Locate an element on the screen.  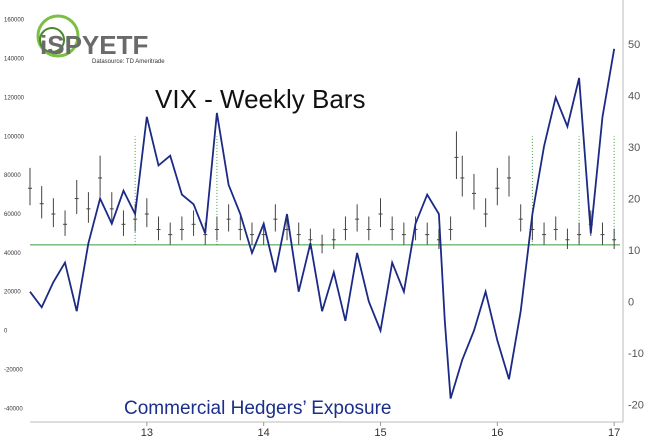
left-tick-label-7: 100000 is located at coordinates (14, 137).